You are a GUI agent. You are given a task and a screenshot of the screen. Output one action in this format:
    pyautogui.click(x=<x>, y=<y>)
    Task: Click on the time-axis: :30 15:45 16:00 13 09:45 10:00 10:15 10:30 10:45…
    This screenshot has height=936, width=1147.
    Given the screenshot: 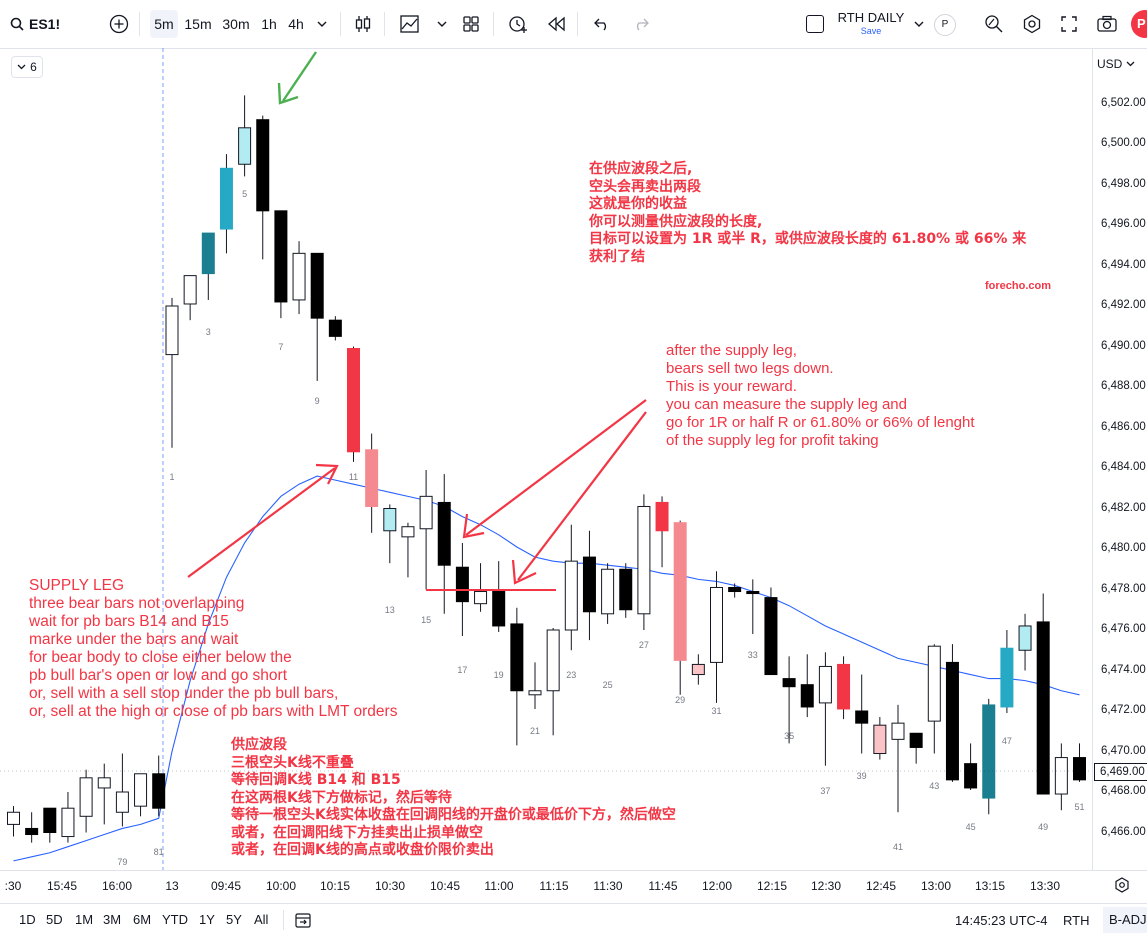 What is the action you would take?
    pyautogui.click(x=573, y=885)
    